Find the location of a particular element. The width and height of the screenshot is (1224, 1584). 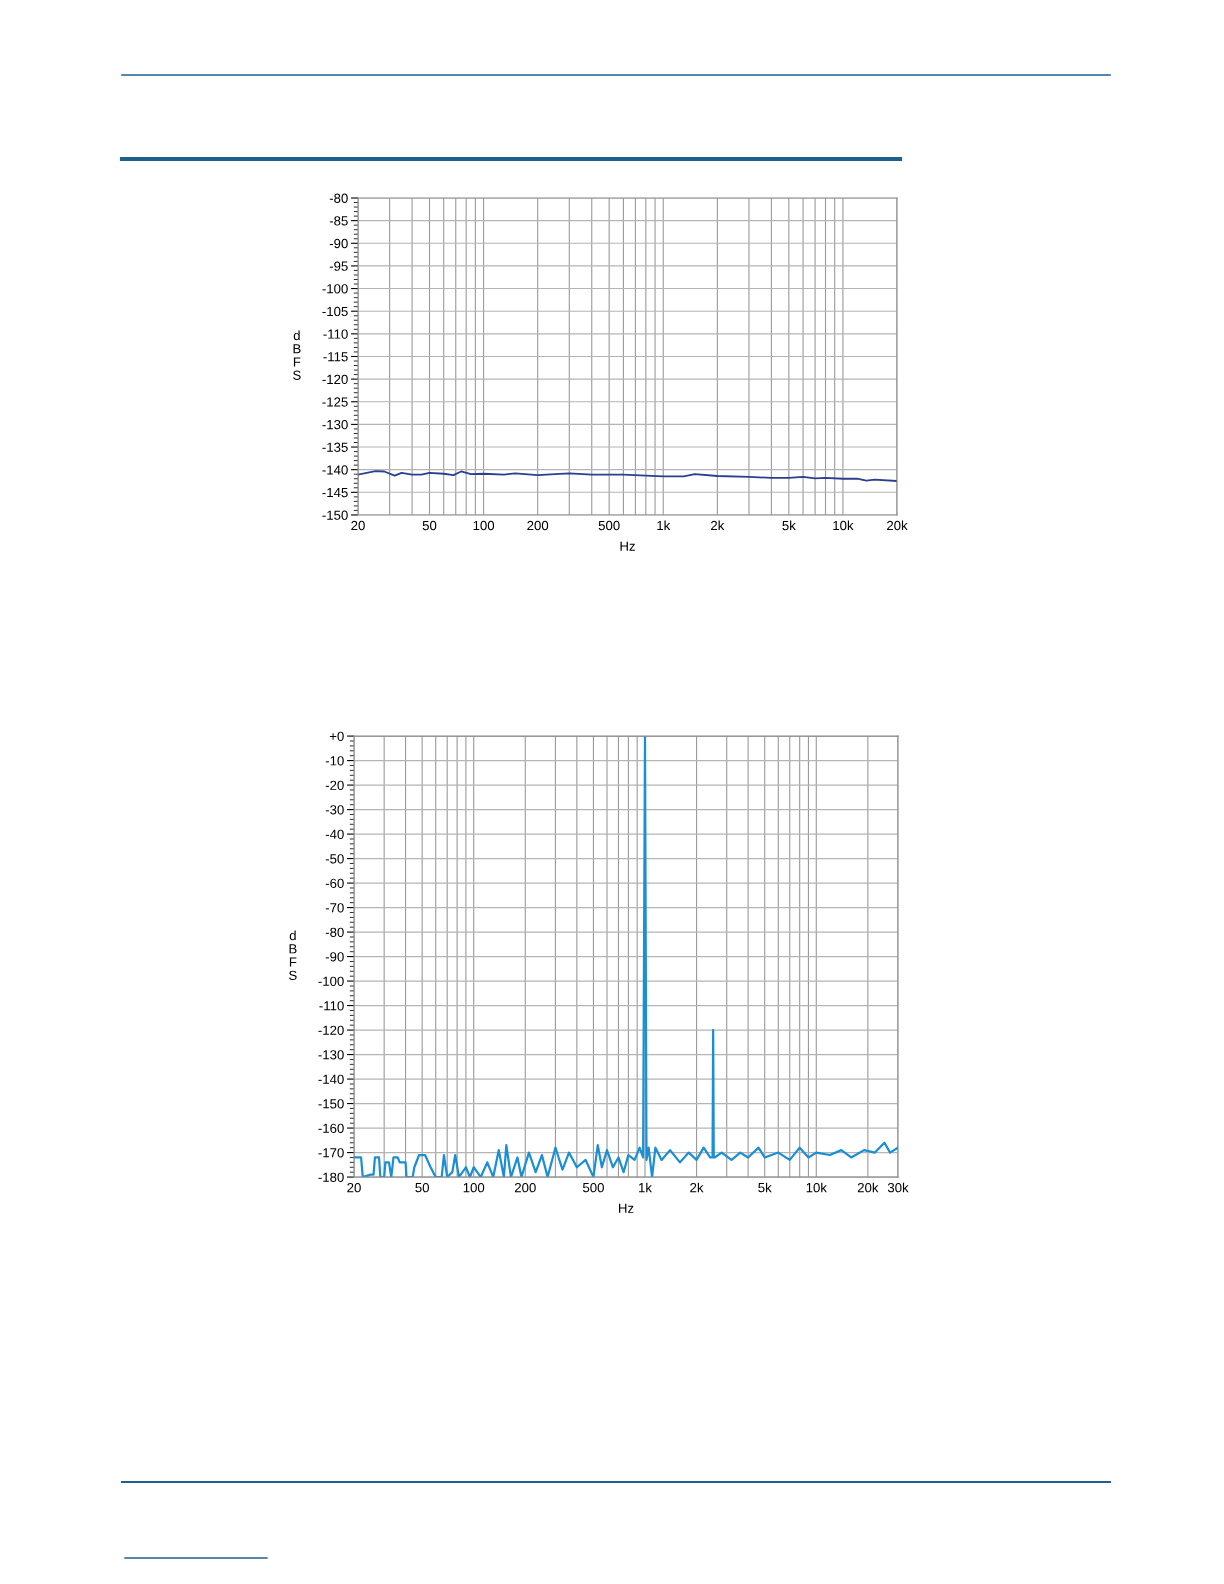

y-tick-label: -60 is located at coordinates (334, 883).